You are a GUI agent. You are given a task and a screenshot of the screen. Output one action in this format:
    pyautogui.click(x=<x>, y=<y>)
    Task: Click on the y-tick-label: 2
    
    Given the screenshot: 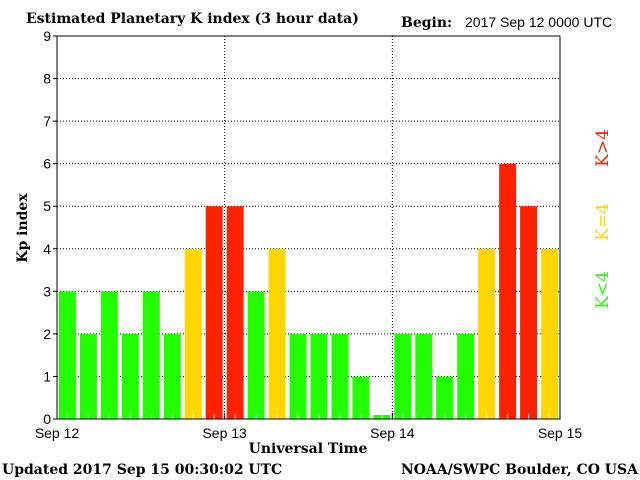 What is the action you would take?
    pyautogui.click(x=47, y=334)
    